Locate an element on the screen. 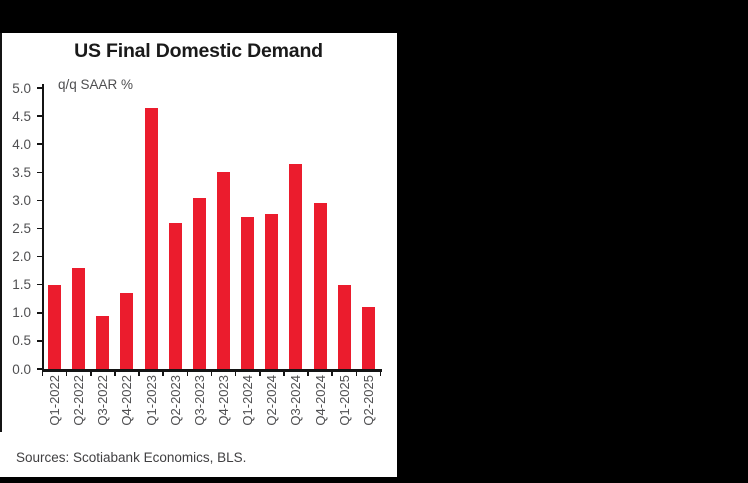 This screenshot has width=748, height=483. chart-title: US Final Domestic Demand is located at coordinates (198, 51).